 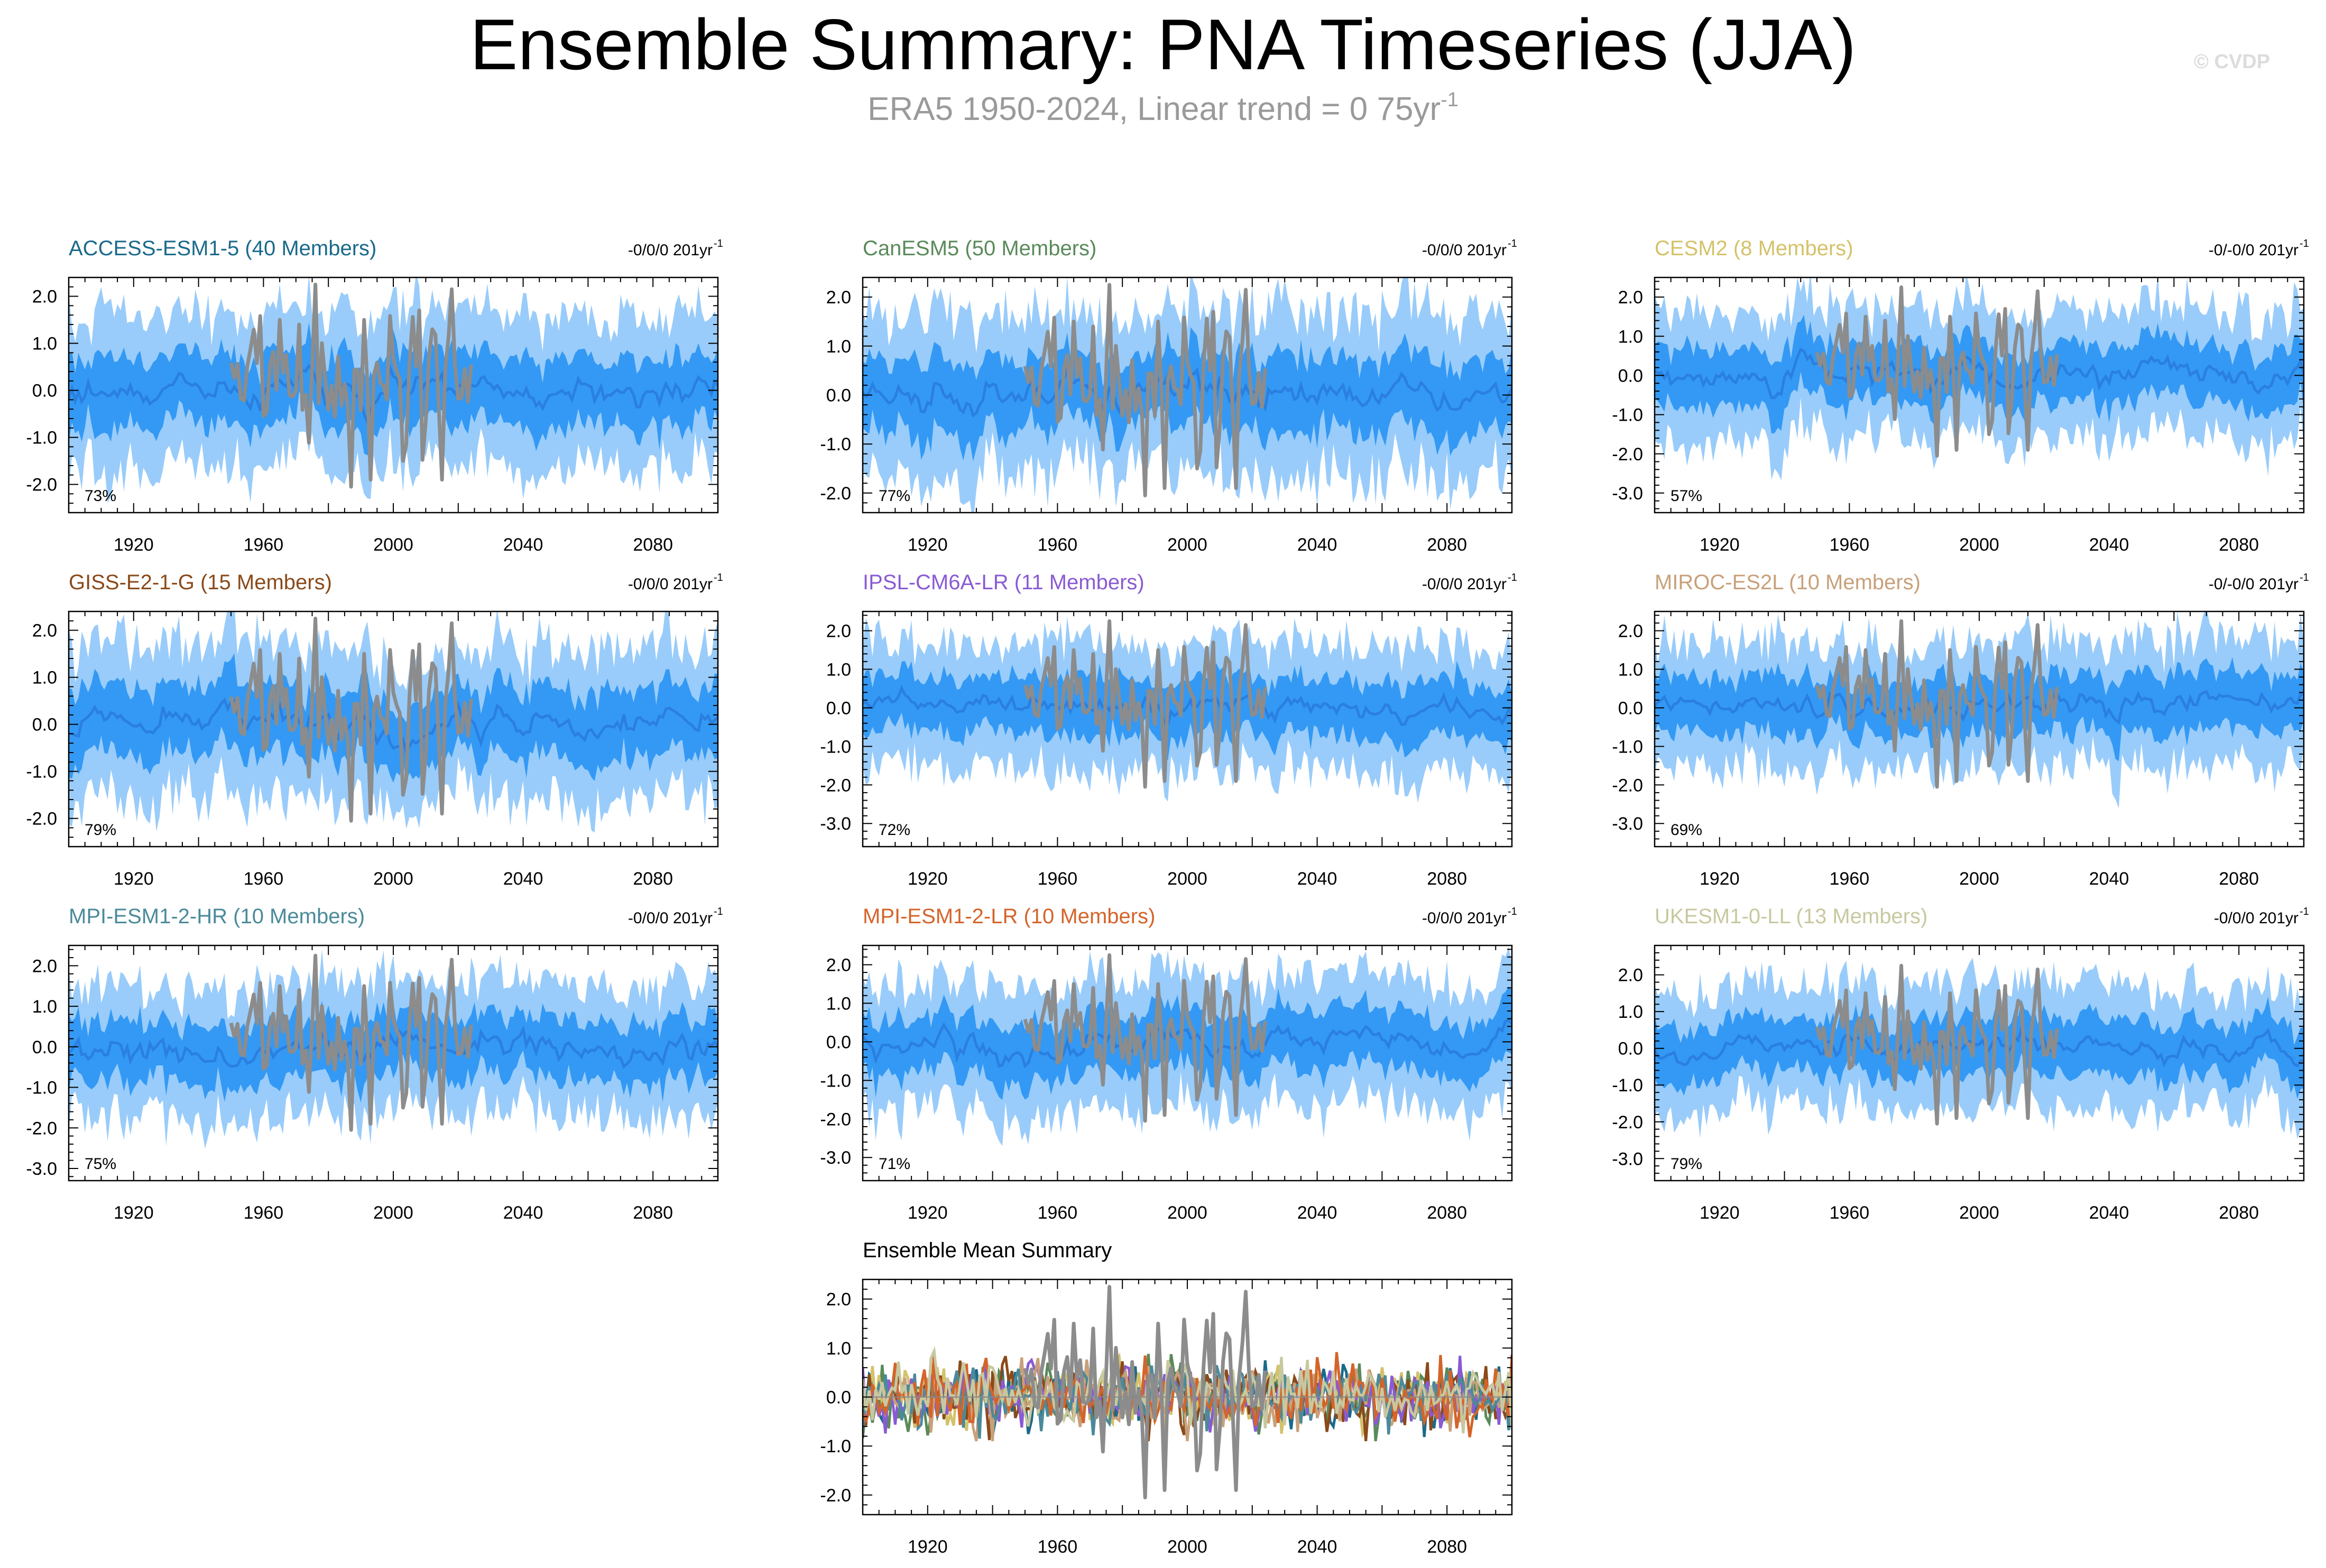 I want to click on panel-title: MIROC-ES2L (10 Members), so click(x=1788, y=583).